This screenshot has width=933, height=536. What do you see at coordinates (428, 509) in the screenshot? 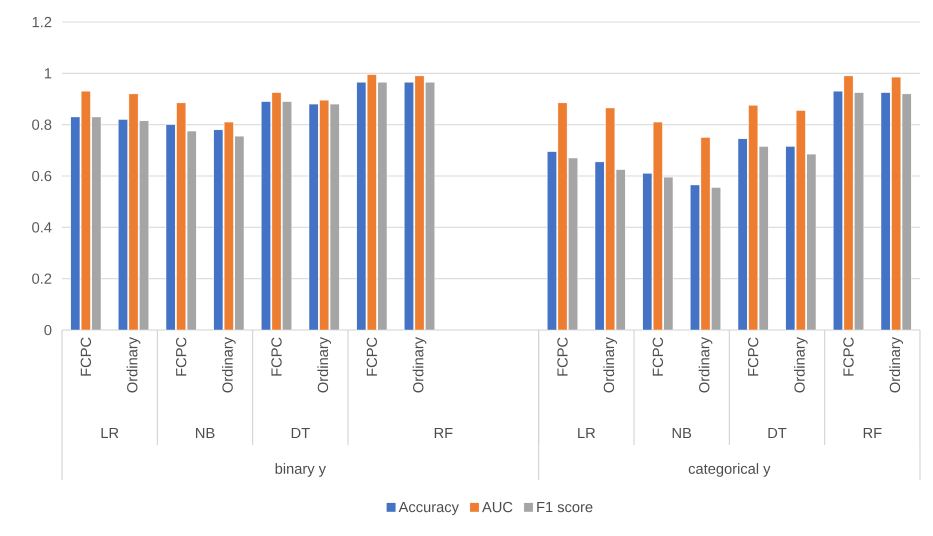
I see `legend-label: Accuracy` at bounding box center [428, 509].